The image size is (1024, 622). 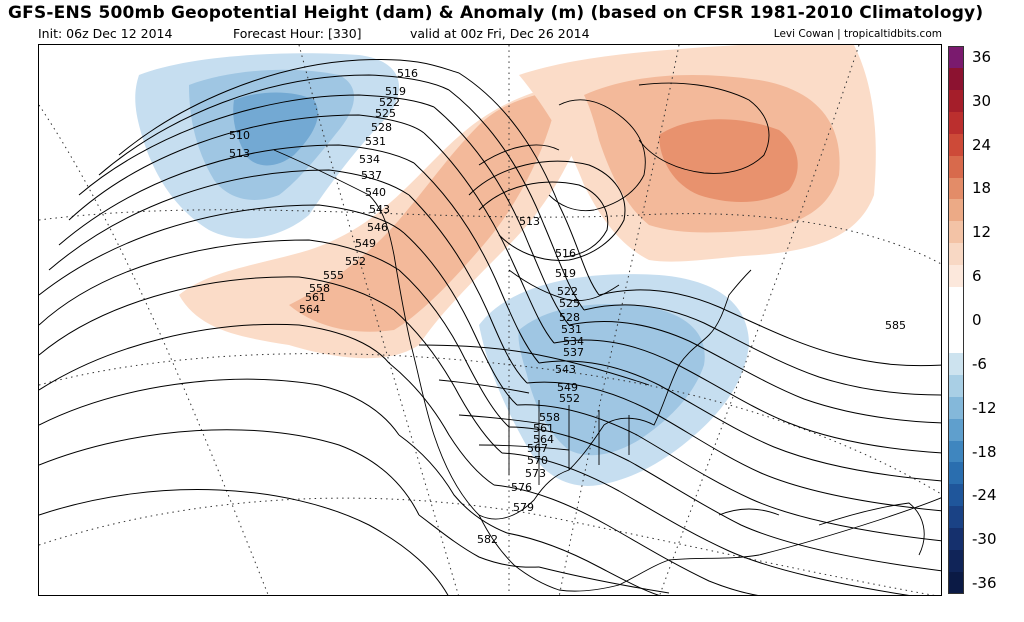 What do you see at coordinates (500, 33) in the screenshot?
I see `valid-time: valid at 00z Fri, Dec 26 2014` at bounding box center [500, 33].